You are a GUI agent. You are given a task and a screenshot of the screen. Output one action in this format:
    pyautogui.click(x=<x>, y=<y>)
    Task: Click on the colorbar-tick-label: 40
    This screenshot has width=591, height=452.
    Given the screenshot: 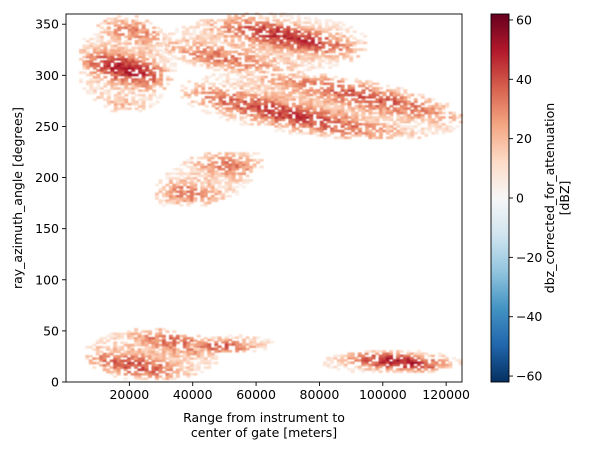 What is the action you would take?
    pyautogui.click(x=524, y=79)
    